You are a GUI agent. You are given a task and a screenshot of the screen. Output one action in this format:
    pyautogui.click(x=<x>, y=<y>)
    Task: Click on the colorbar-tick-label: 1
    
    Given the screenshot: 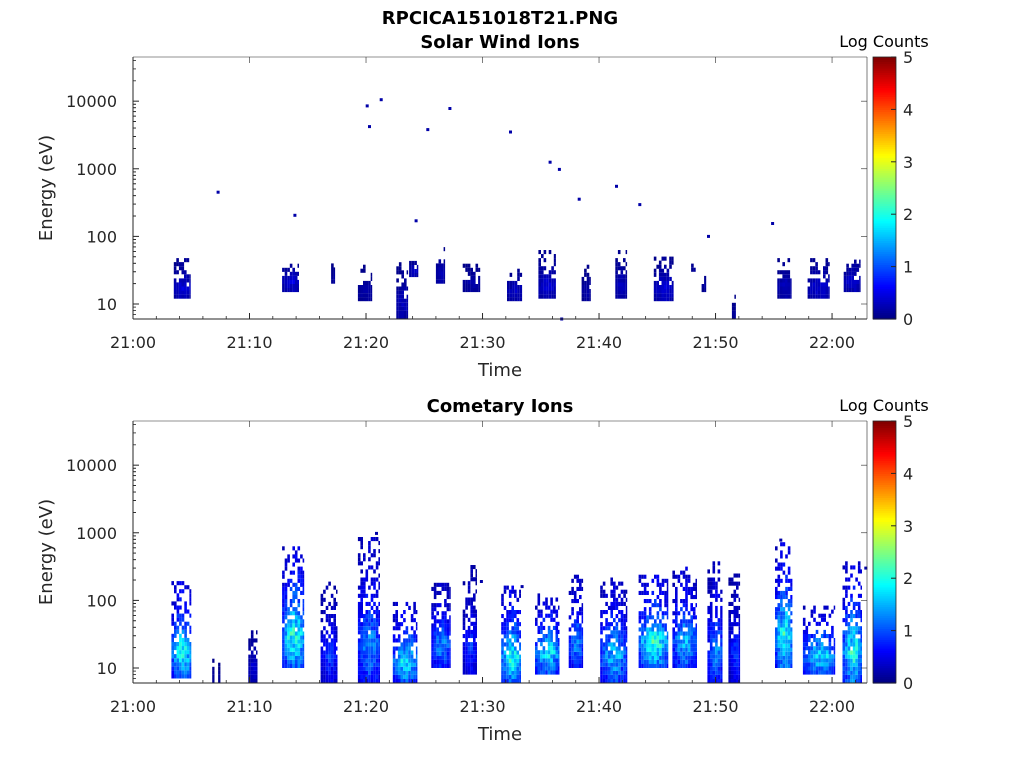 What is the action you would take?
    pyautogui.click(x=908, y=631)
    